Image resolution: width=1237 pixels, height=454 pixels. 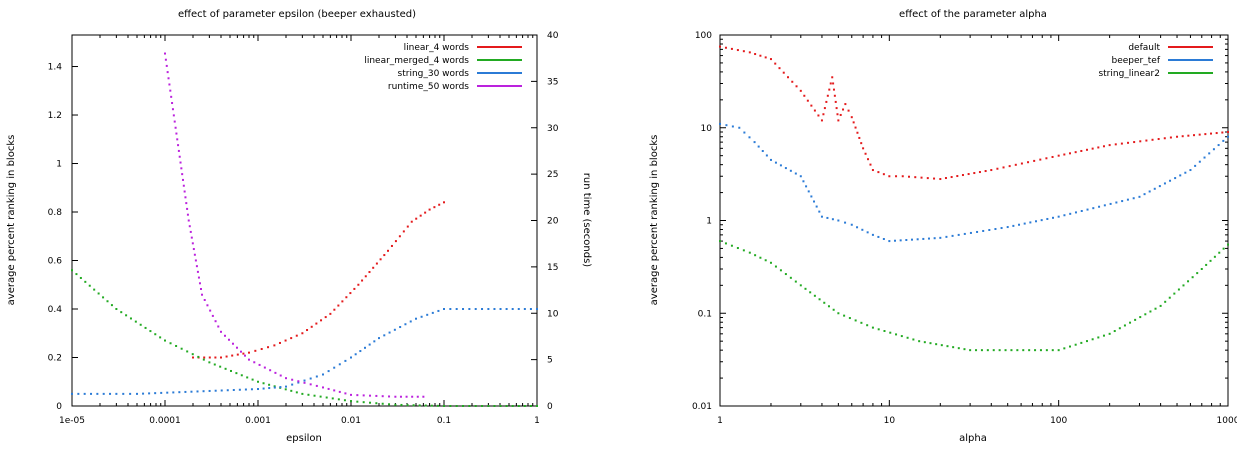 What do you see at coordinates (434, 74) in the screenshot?
I see `legend-label: string_30 words` at bounding box center [434, 74].